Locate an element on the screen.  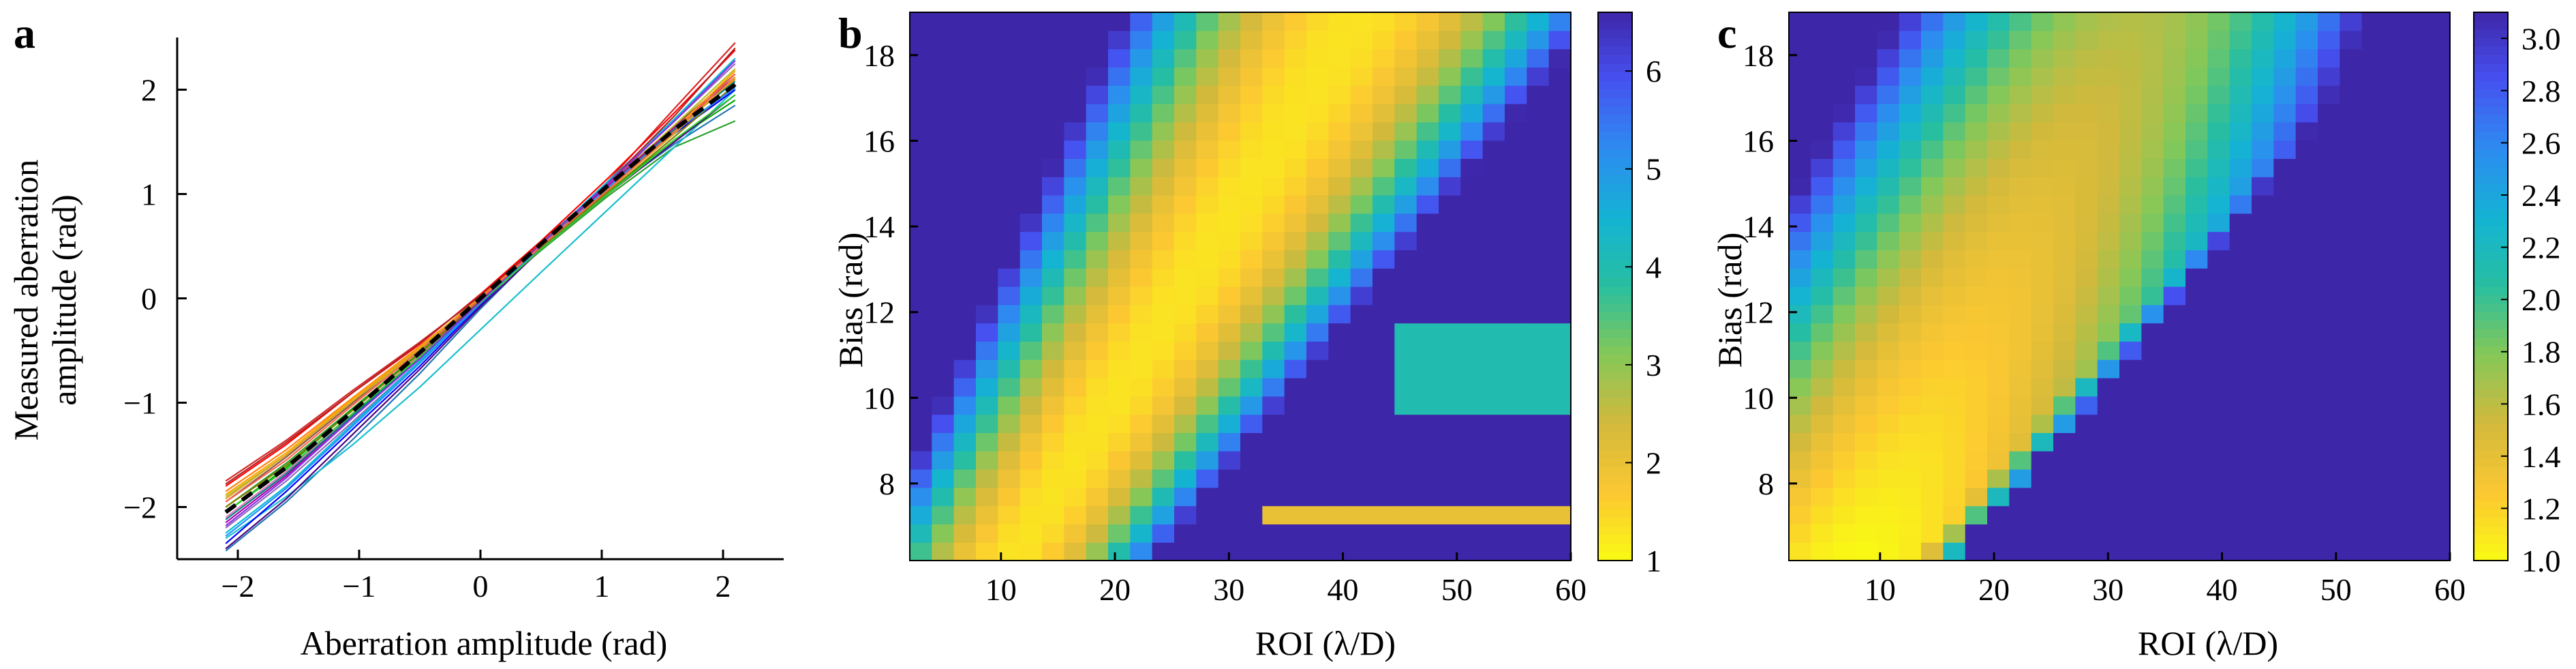
colorbar-step is located at coordinates (1615, 308).